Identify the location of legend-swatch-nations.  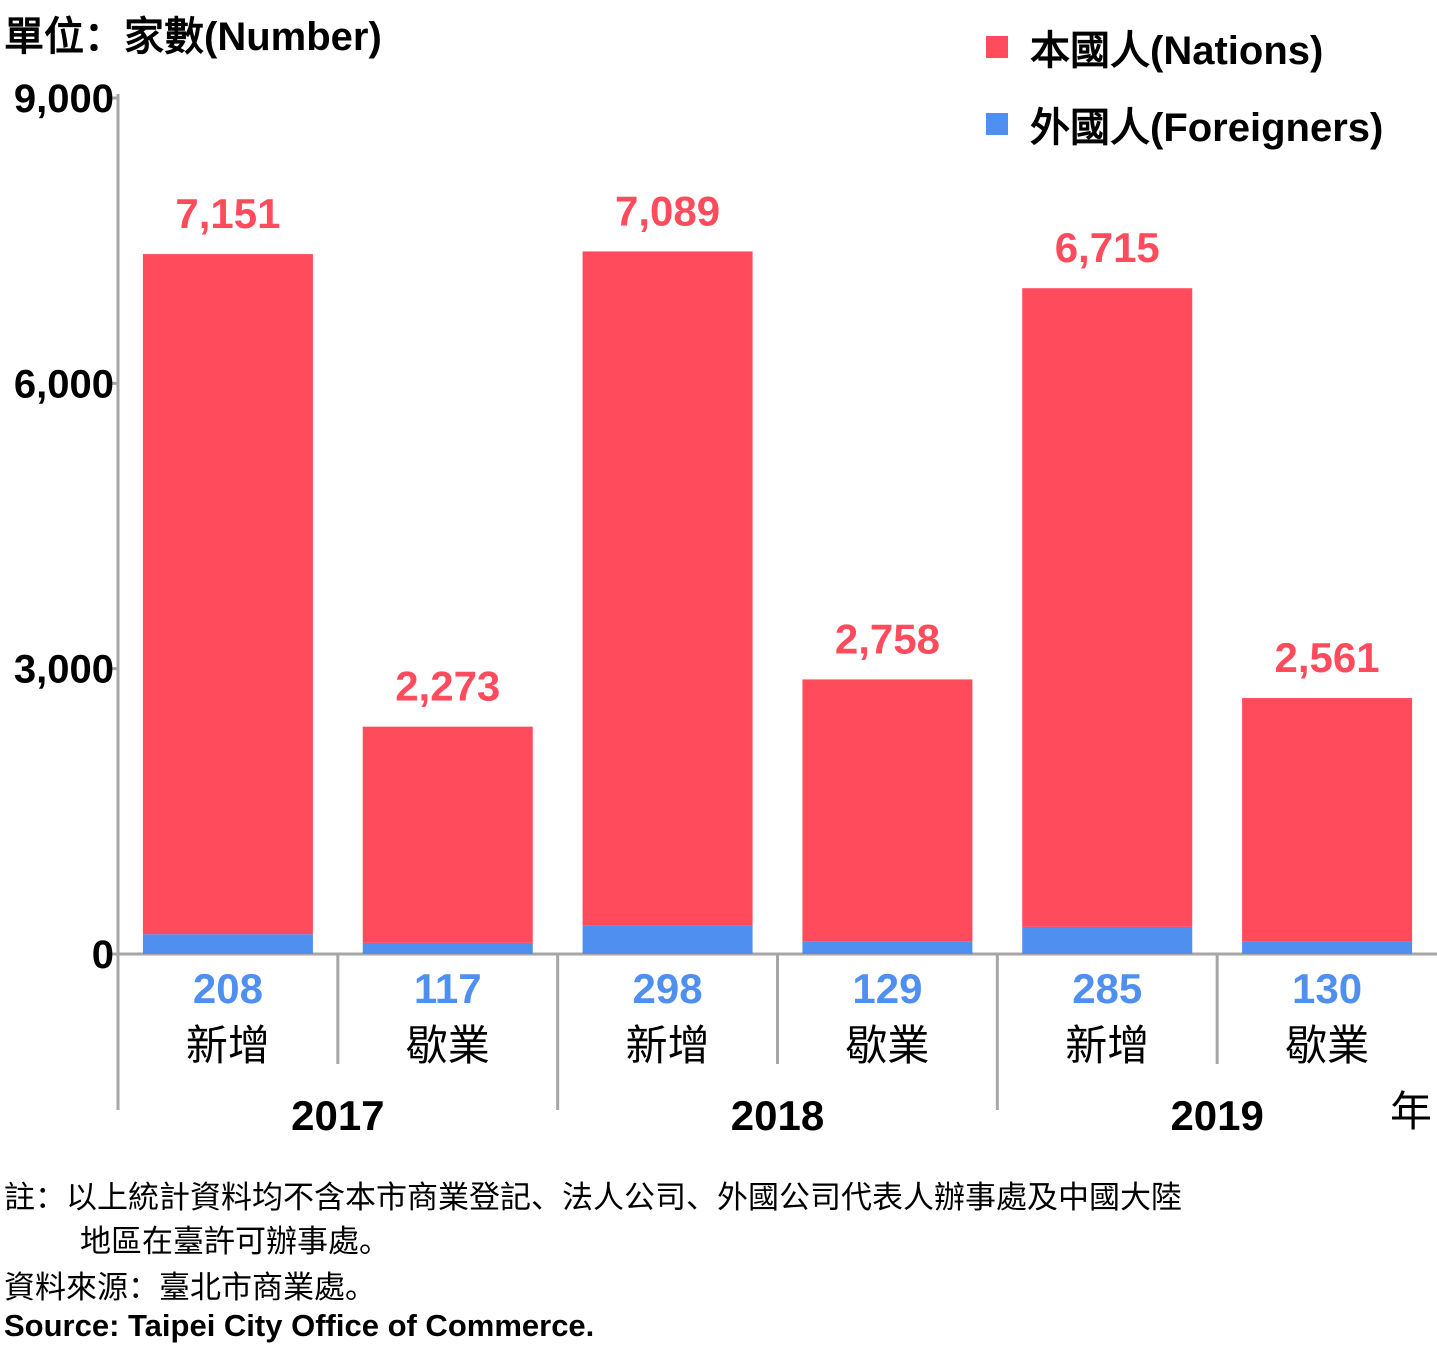
(997, 47).